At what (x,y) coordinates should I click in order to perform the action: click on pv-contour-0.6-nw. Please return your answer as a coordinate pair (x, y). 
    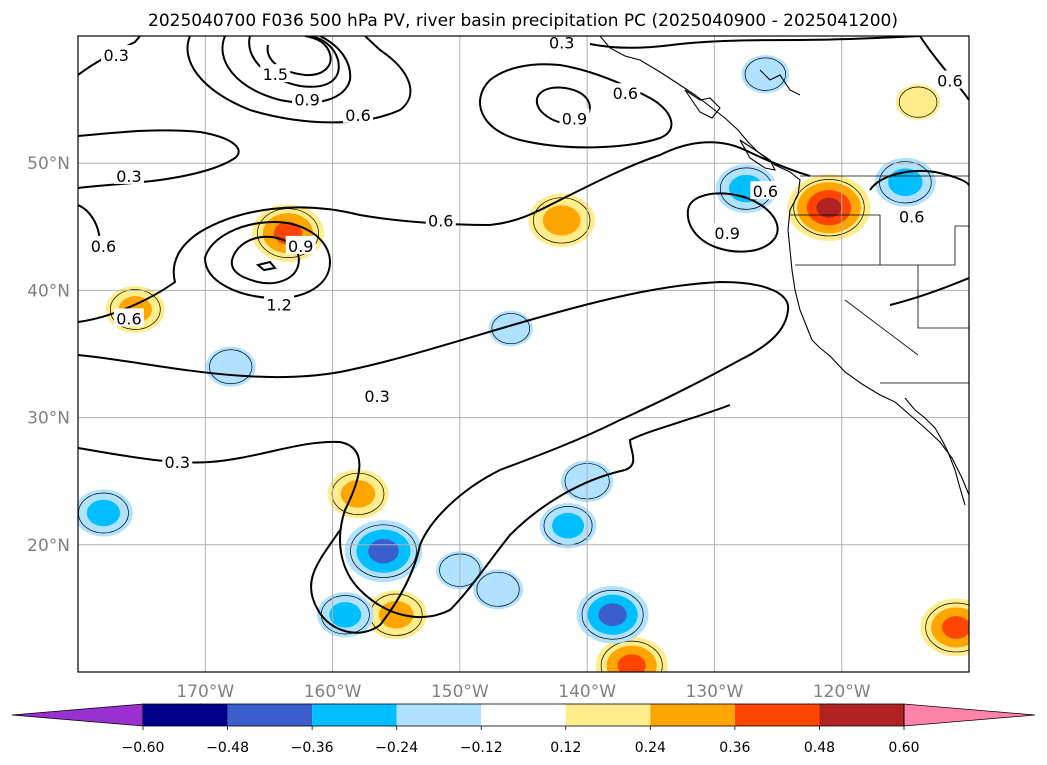
    Looking at the image, I should click on (299, 80).